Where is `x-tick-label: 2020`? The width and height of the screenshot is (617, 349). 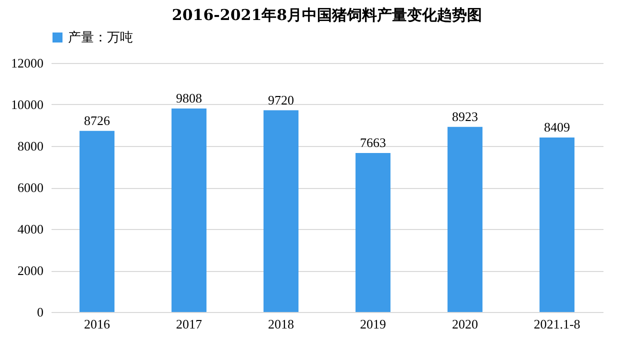 x-tick-label: 2020 is located at coordinates (465, 324).